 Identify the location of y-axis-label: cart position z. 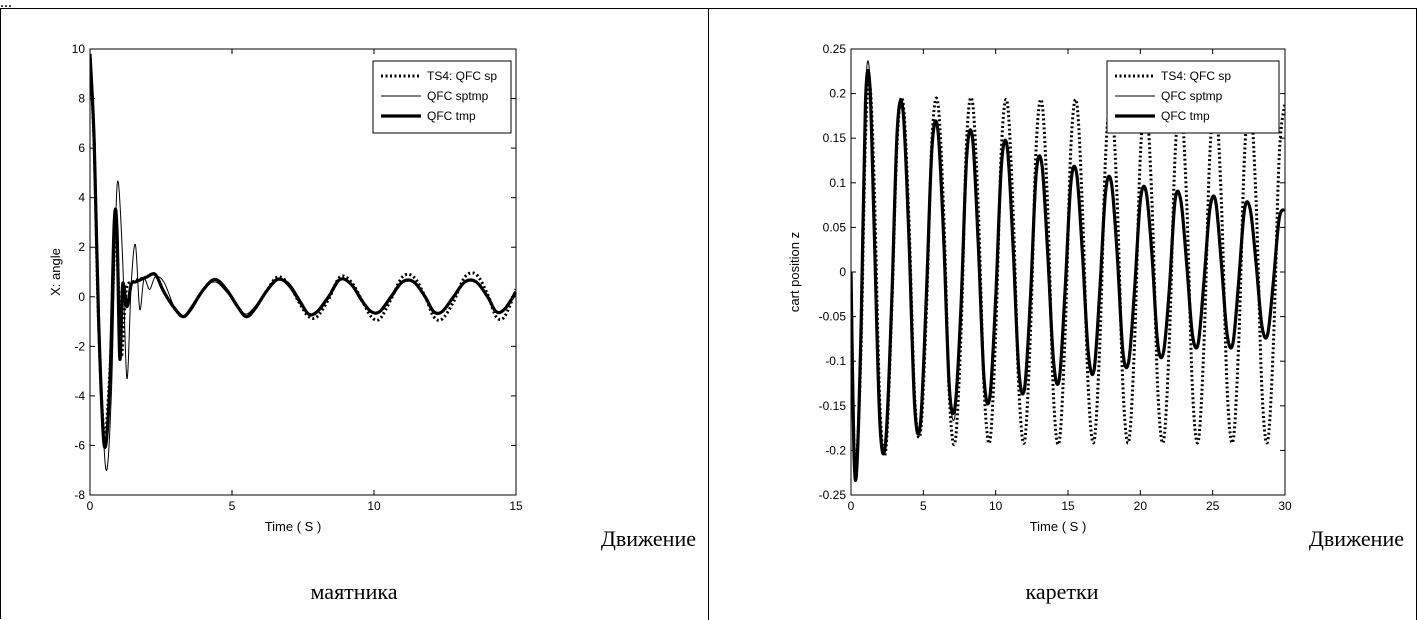
(794, 272).